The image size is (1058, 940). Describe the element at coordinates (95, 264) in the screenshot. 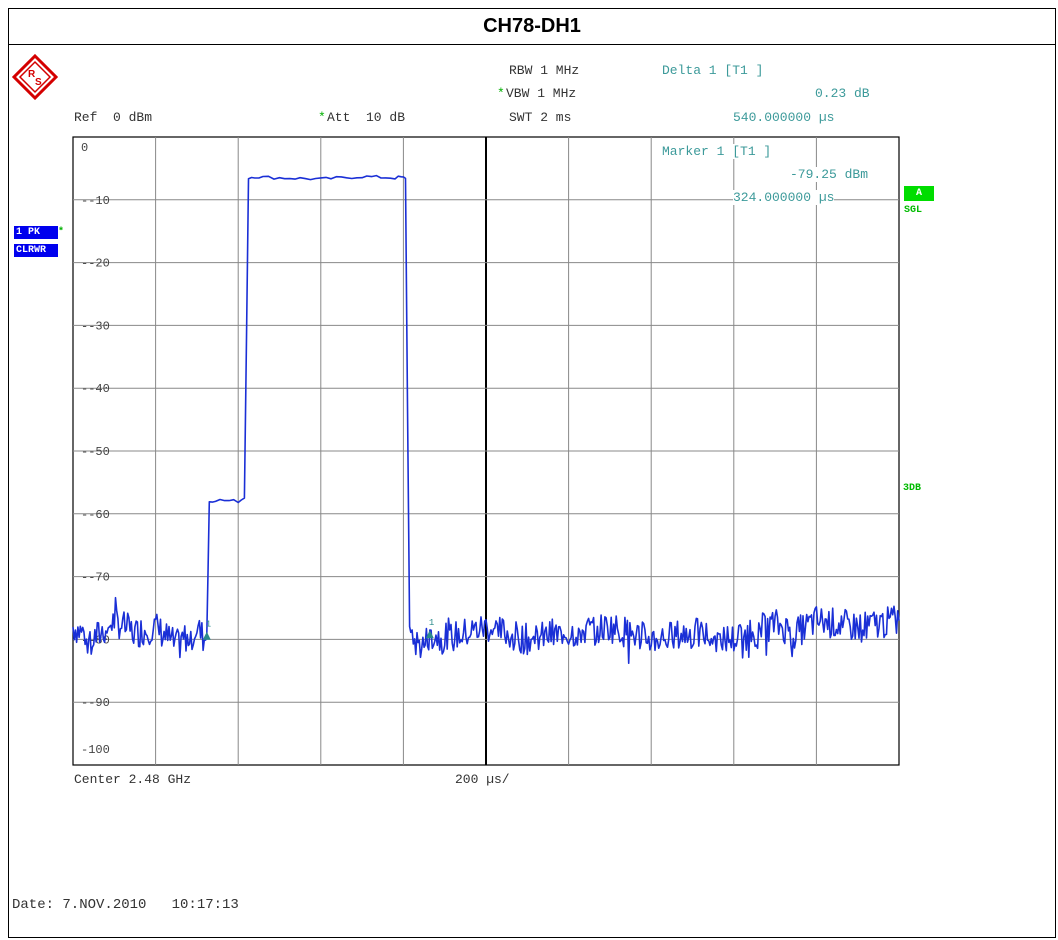

I see `y-tick-label: --20` at that location.